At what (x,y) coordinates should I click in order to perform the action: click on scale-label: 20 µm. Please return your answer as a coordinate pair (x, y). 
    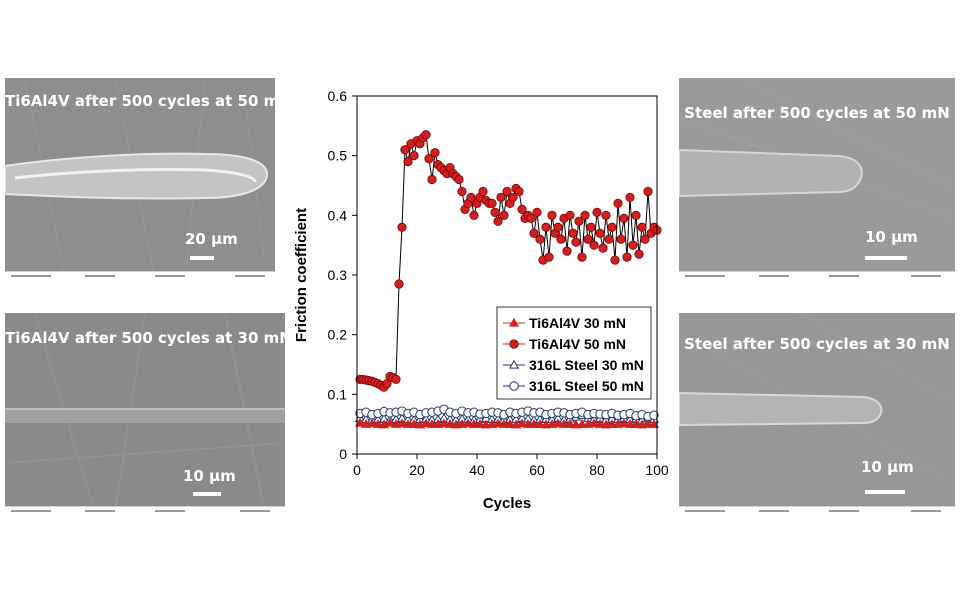
    Looking at the image, I should click on (211, 239).